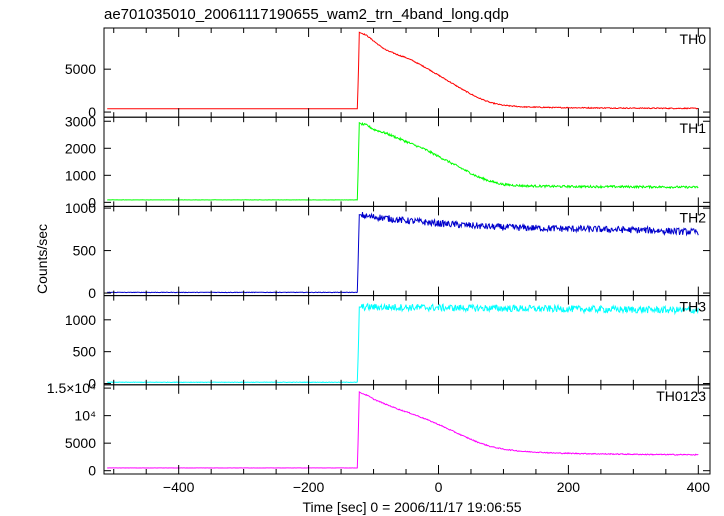  I want to click on y-tick-label-th1: 0, so click(92, 202).